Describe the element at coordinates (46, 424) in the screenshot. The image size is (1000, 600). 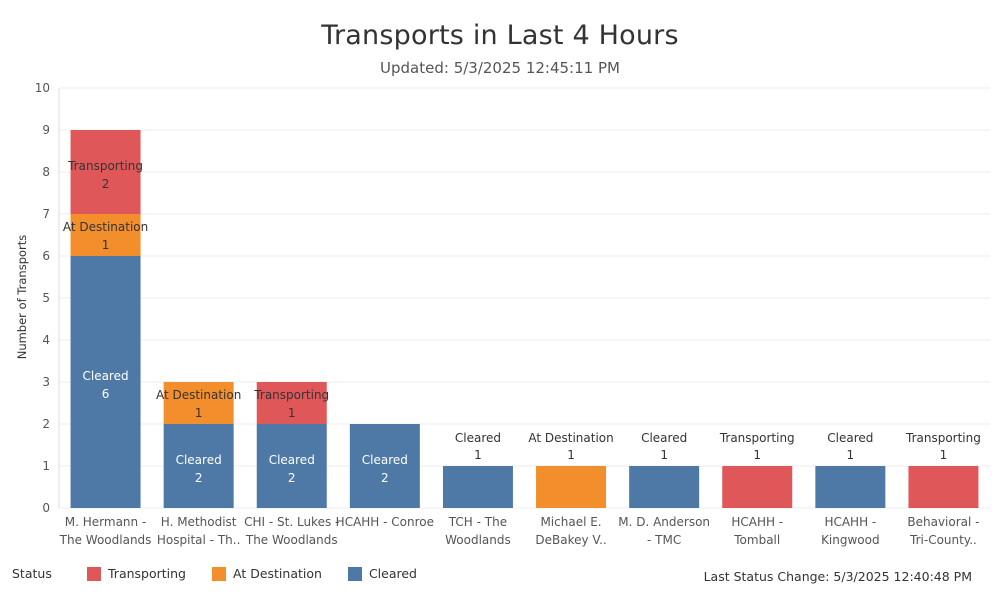
I see `y-tick-label: 2` at that location.